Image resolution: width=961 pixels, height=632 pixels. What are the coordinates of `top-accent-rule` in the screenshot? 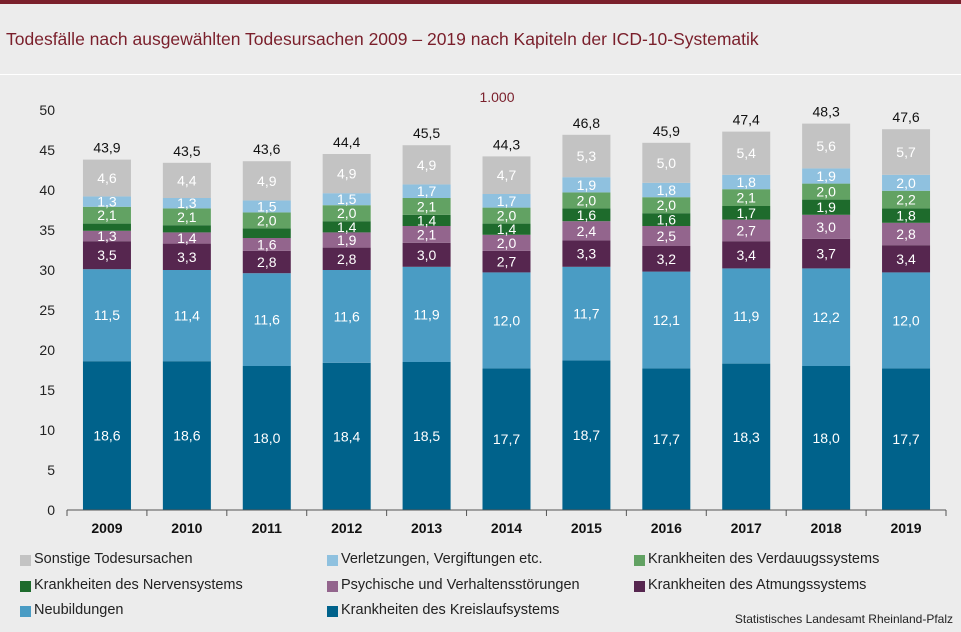 It's located at (480, 2).